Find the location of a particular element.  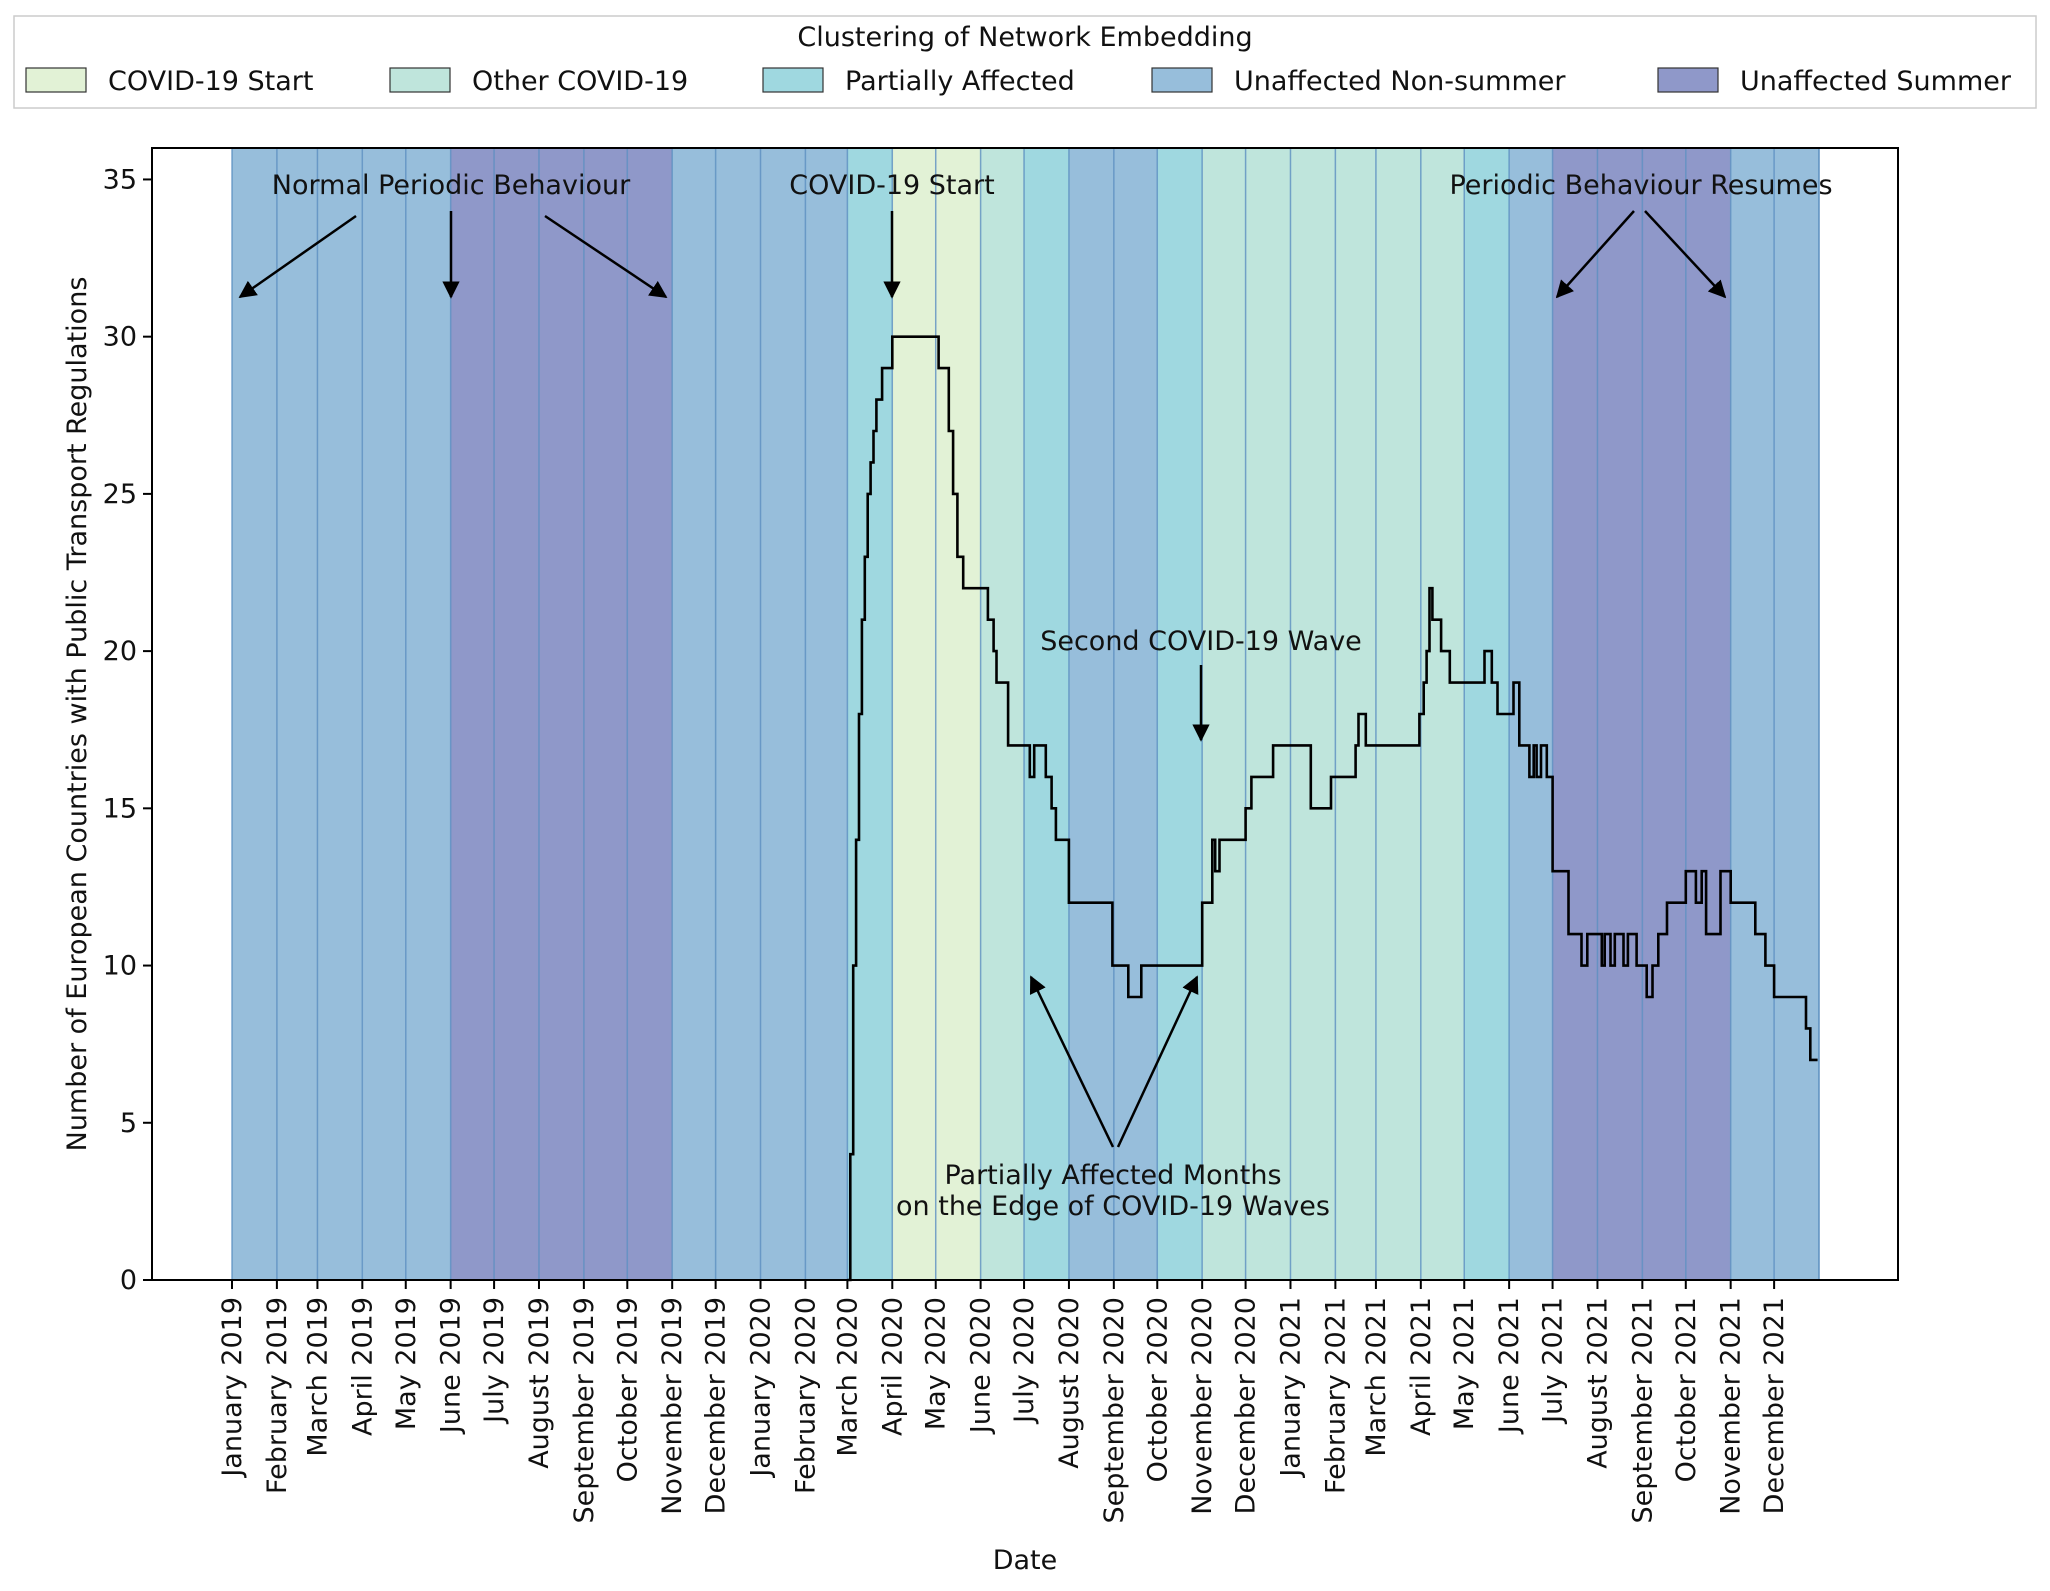

legend-entry-unaffected-summer: Unaffected Summer is located at coordinates (1834, 81).